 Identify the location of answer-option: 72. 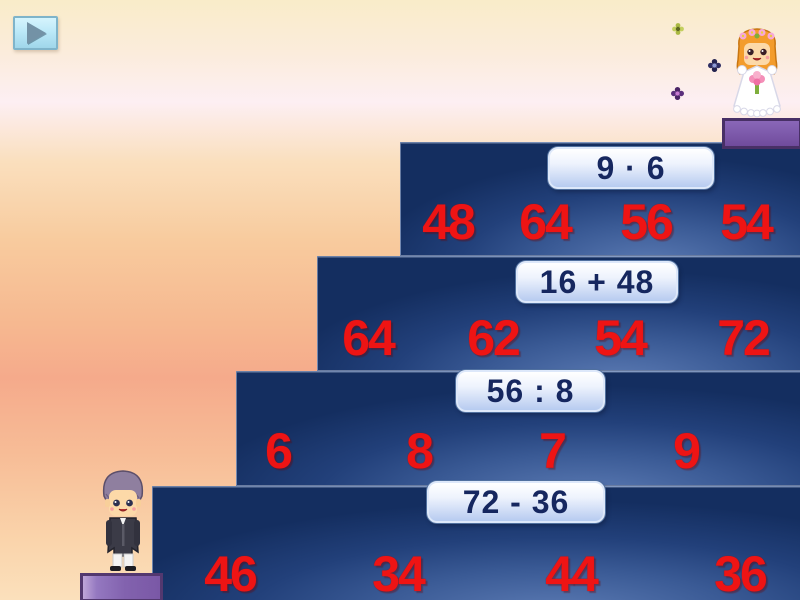
(744, 338).